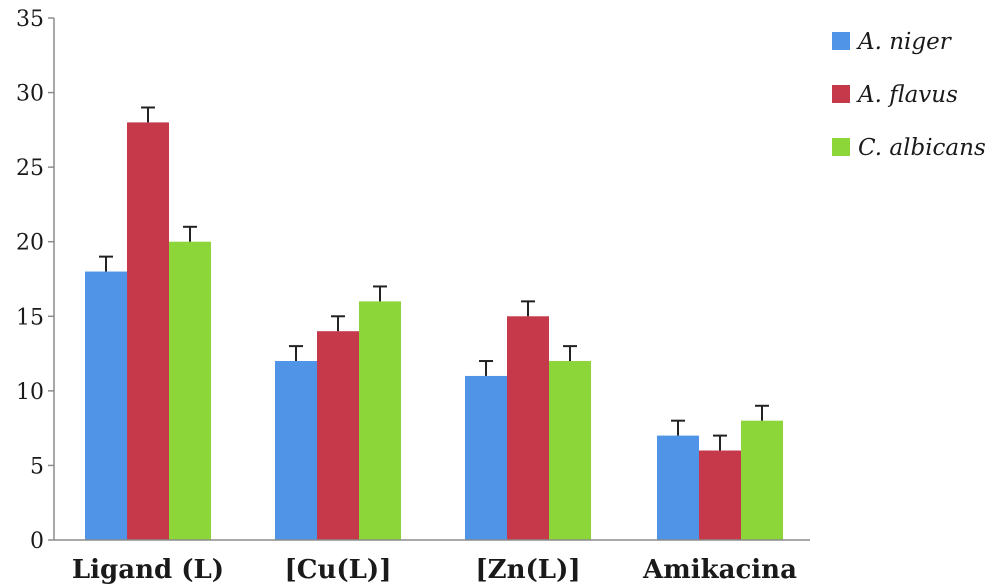  Describe the element at coordinates (148, 570) in the screenshot. I see `x-tick-label: Ligand (L)` at that location.